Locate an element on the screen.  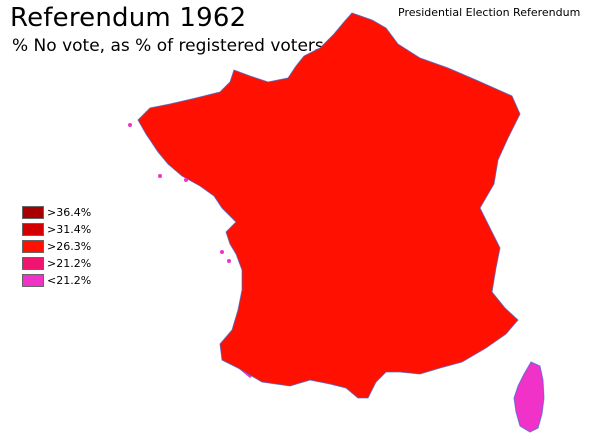
legend-item: >31.4% is located at coordinates (56, 229).